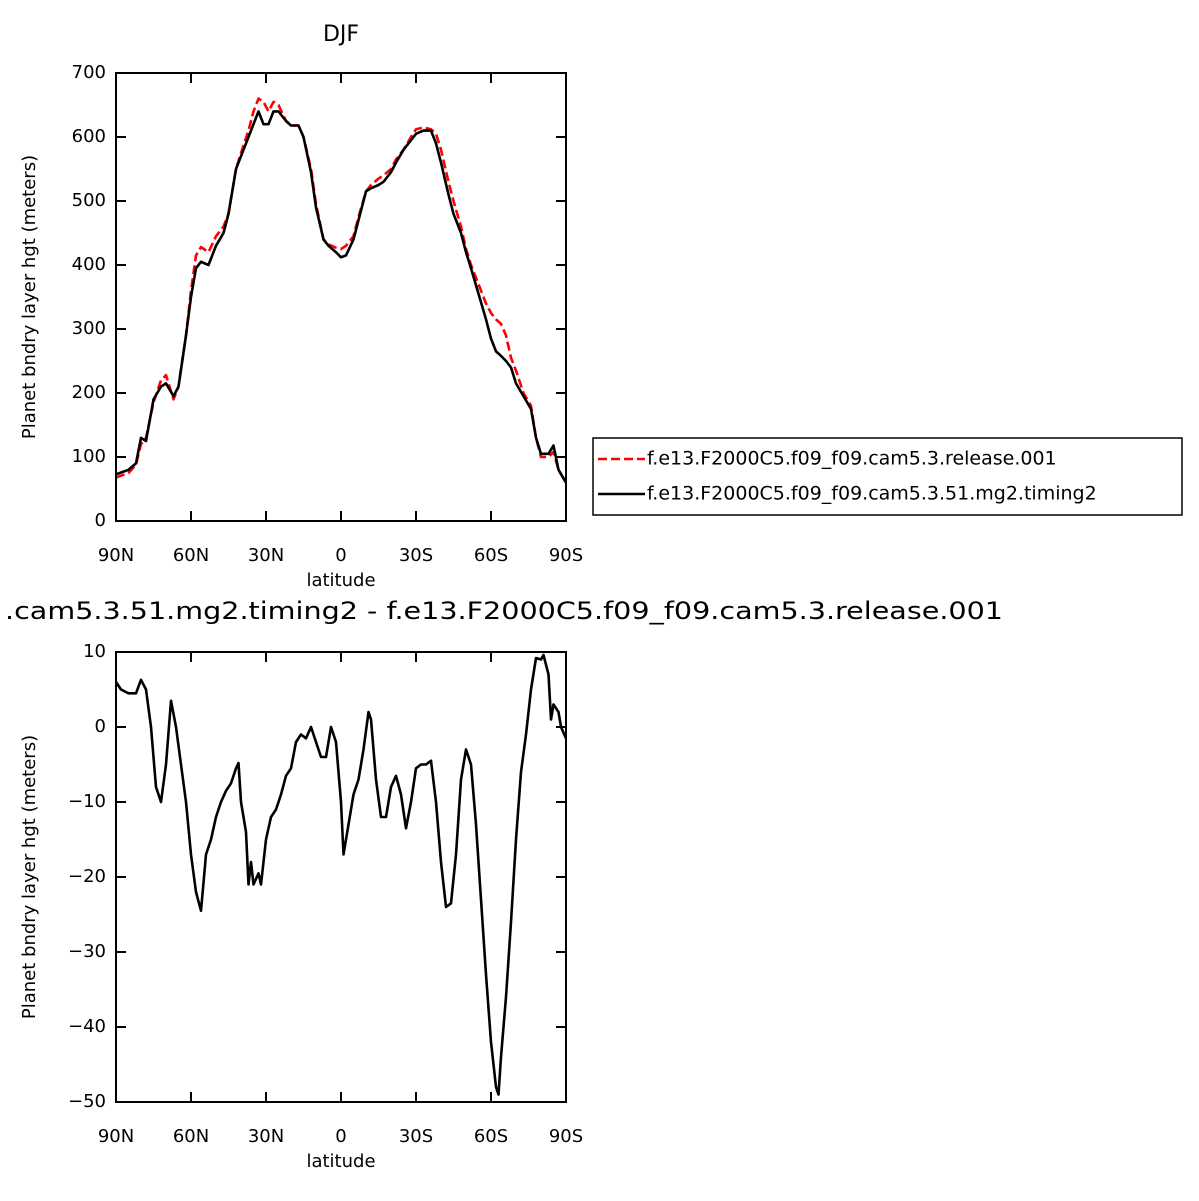  Describe the element at coordinates (852, 459) in the screenshot. I see `legend-label: f.e13.F2000C5.f09_f09.cam5.3.release.001` at that location.